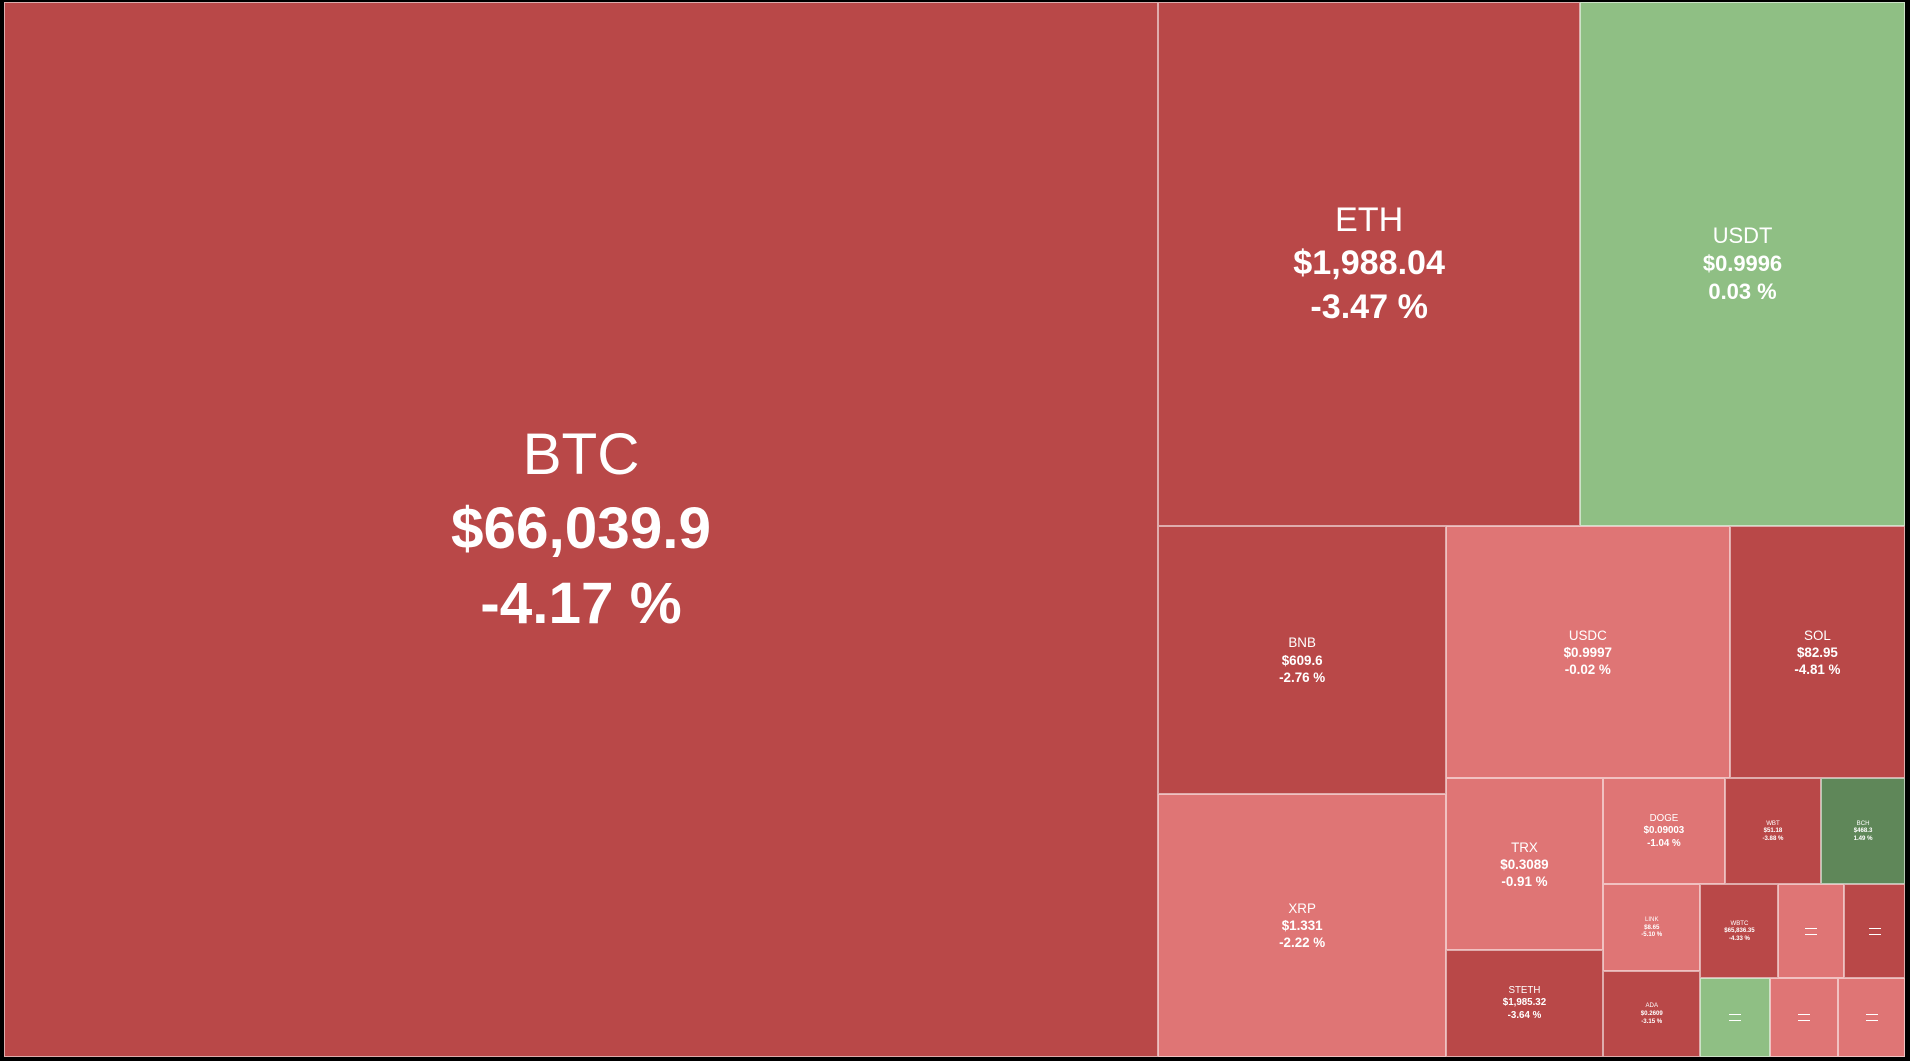 The image size is (1910, 1061). Describe the element at coordinates (1651, 919) in the screenshot. I see `coin-name: LINK` at that location.